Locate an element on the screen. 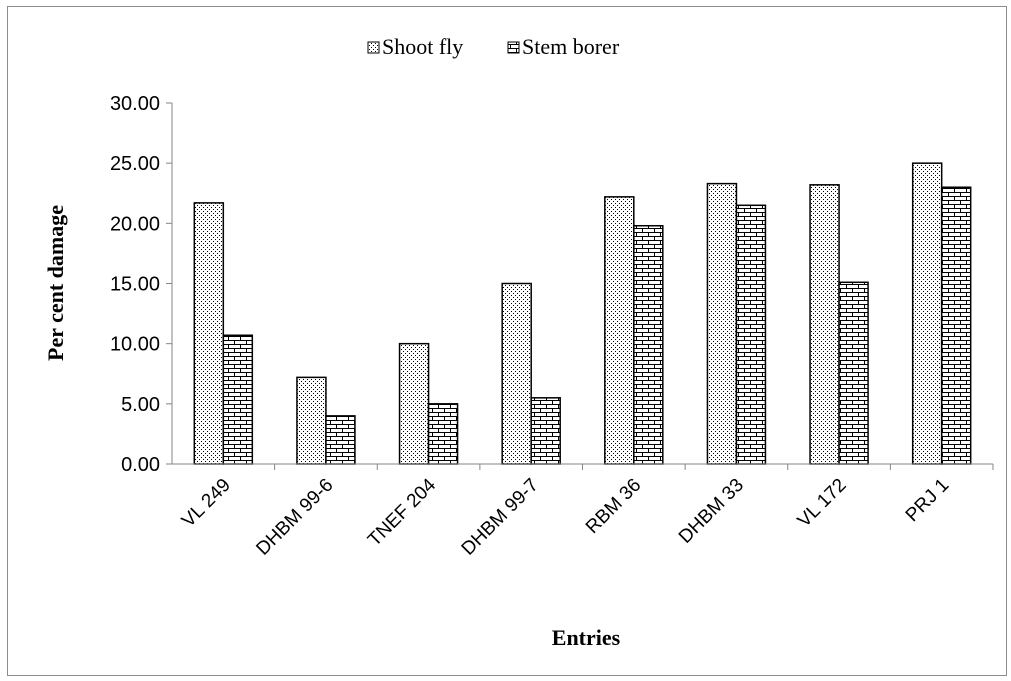 This screenshot has width=1011, height=681. x-tick-label: DHBM 99-7 is located at coordinates (500, 517).